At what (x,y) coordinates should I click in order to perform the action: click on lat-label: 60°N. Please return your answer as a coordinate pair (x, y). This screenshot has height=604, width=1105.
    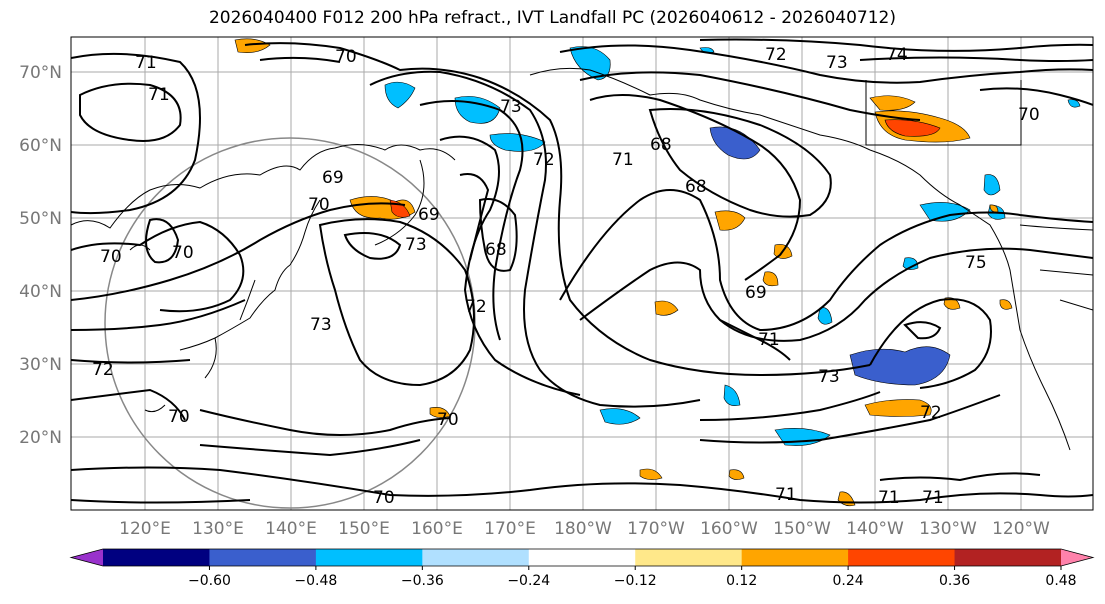
    Looking at the image, I should click on (40, 146).